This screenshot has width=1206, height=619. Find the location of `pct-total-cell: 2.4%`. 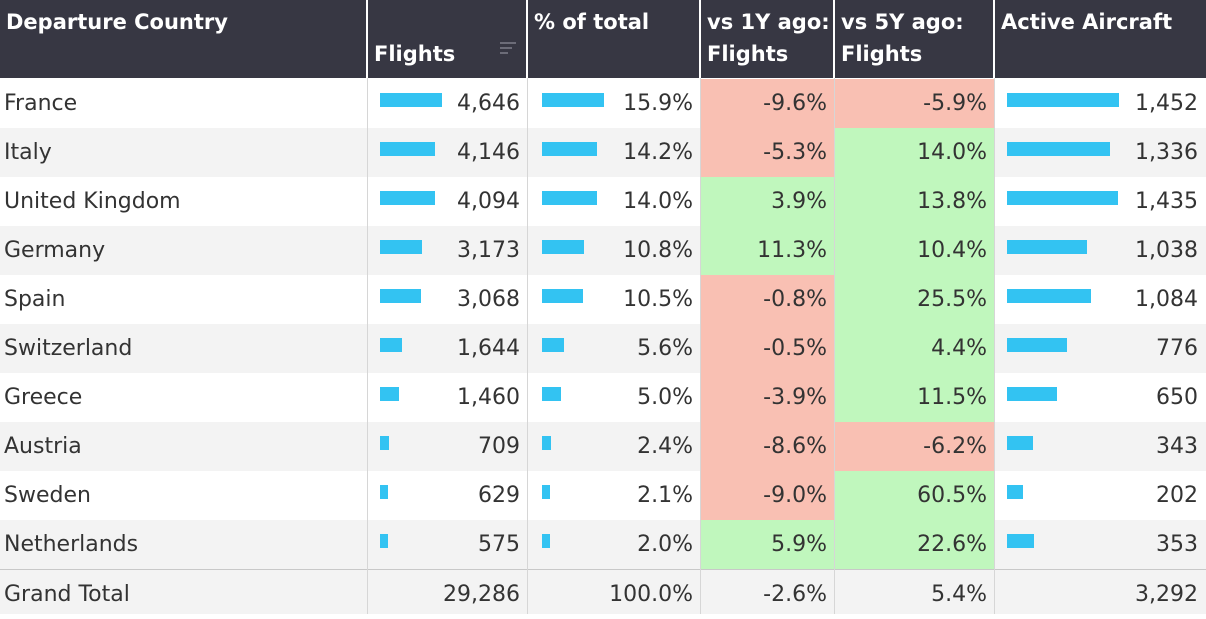

pct-total-cell: 2.4% is located at coordinates (665, 446).